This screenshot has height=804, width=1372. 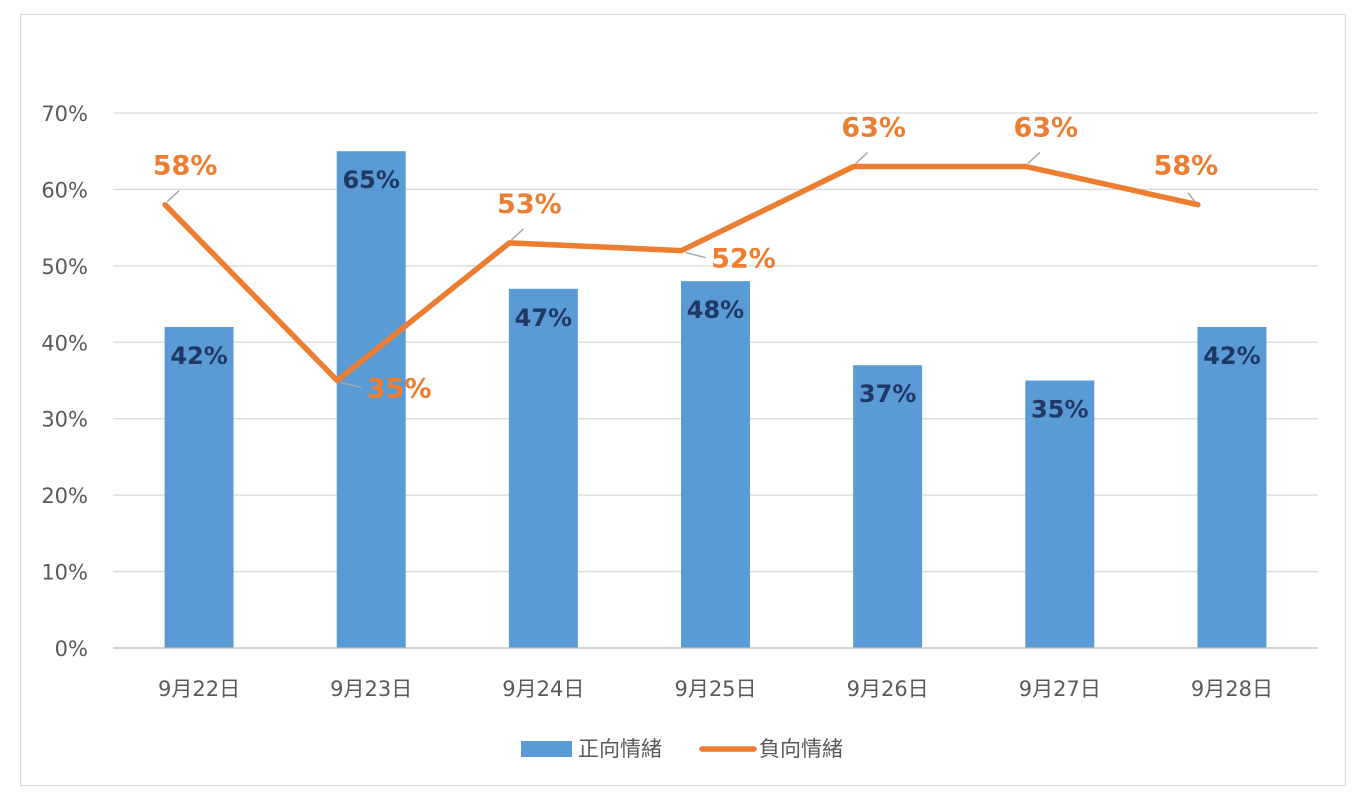 What do you see at coordinates (546, 749) in the screenshot?
I see `legend-swatch-bar` at bounding box center [546, 749].